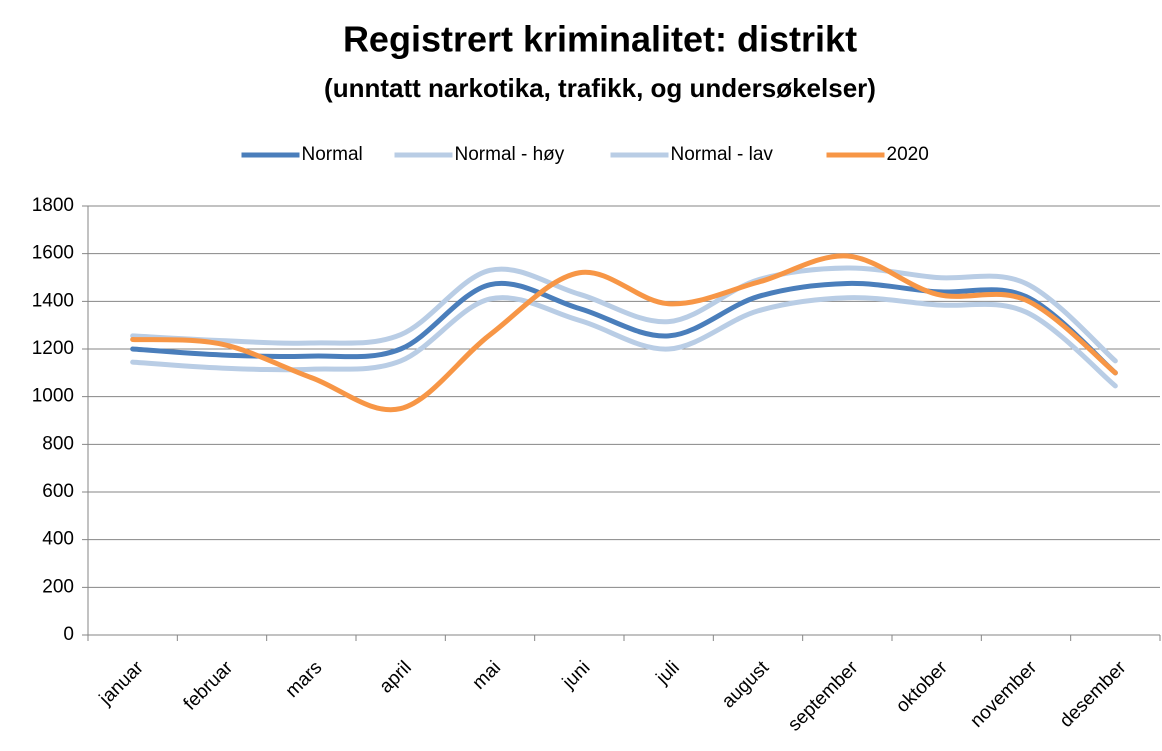 The height and width of the screenshot is (751, 1162). Describe the element at coordinates (58, 539) in the screenshot. I see `y-tick-label: 400` at that location.